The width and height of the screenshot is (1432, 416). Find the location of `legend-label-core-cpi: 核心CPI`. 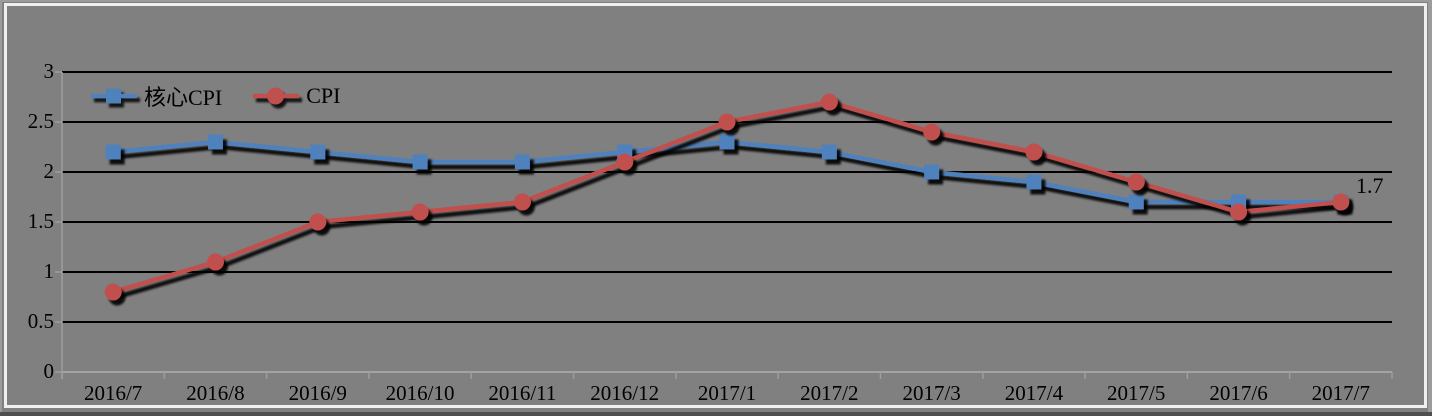

legend-label-core-cpi: 核心CPI is located at coordinates (183, 97).